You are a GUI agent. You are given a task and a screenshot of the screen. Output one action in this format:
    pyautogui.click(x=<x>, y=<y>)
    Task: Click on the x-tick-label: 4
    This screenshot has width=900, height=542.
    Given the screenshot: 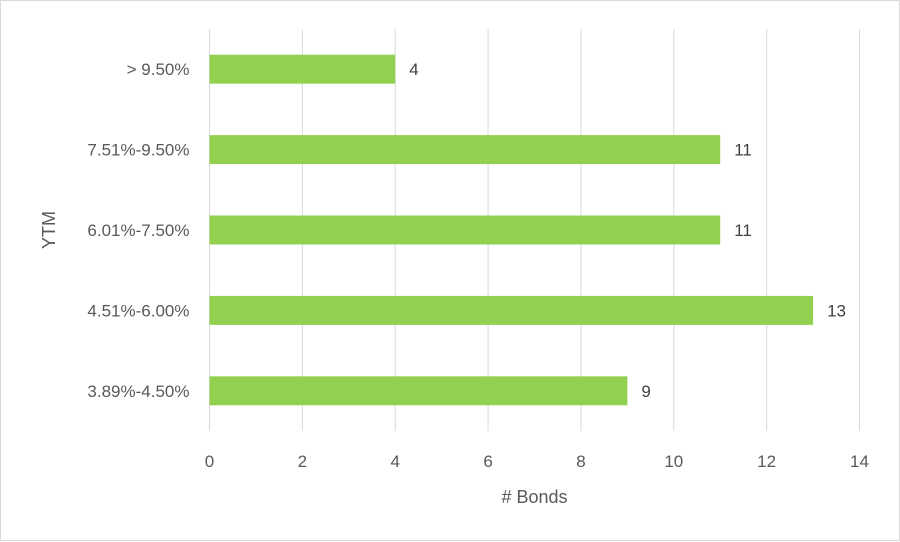 What is the action you would take?
    pyautogui.click(x=394, y=461)
    